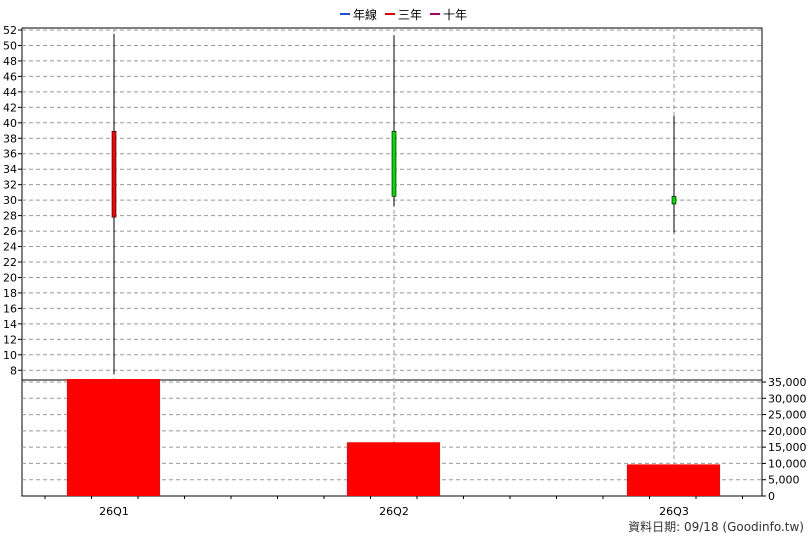 The width and height of the screenshot is (808, 540). Describe the element at coordinates (10, 45) in the screenshot. I see `price-tick-label: 50` at that location.